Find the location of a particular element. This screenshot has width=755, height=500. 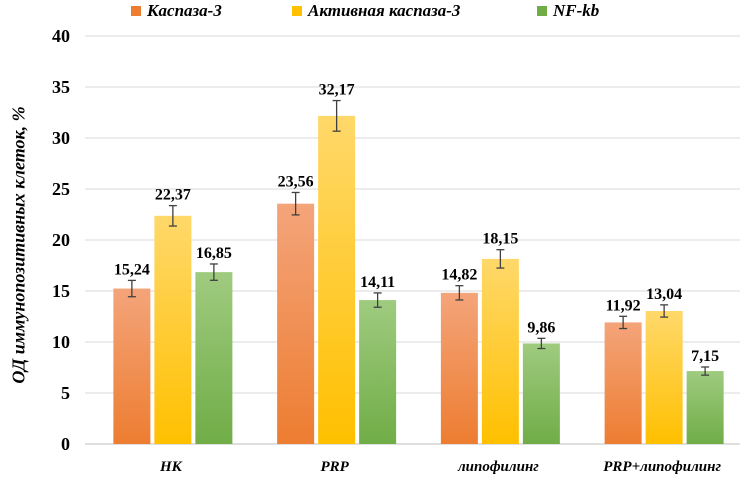

y-tick-label: 30 is located at coordinates (61, 138).